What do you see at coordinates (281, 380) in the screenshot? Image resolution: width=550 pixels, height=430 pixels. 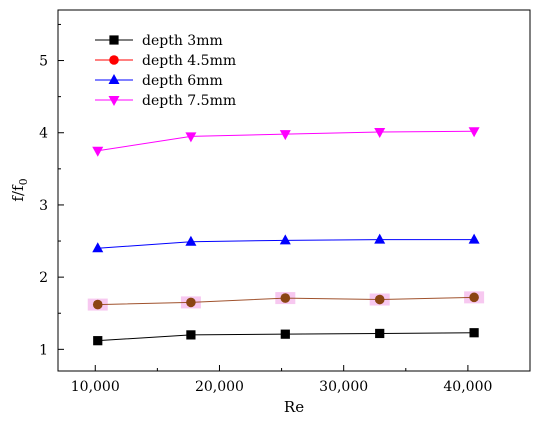 I see `x-axis: 10,000 20,000 30,000 40,000` at bounding box center [281, 380].